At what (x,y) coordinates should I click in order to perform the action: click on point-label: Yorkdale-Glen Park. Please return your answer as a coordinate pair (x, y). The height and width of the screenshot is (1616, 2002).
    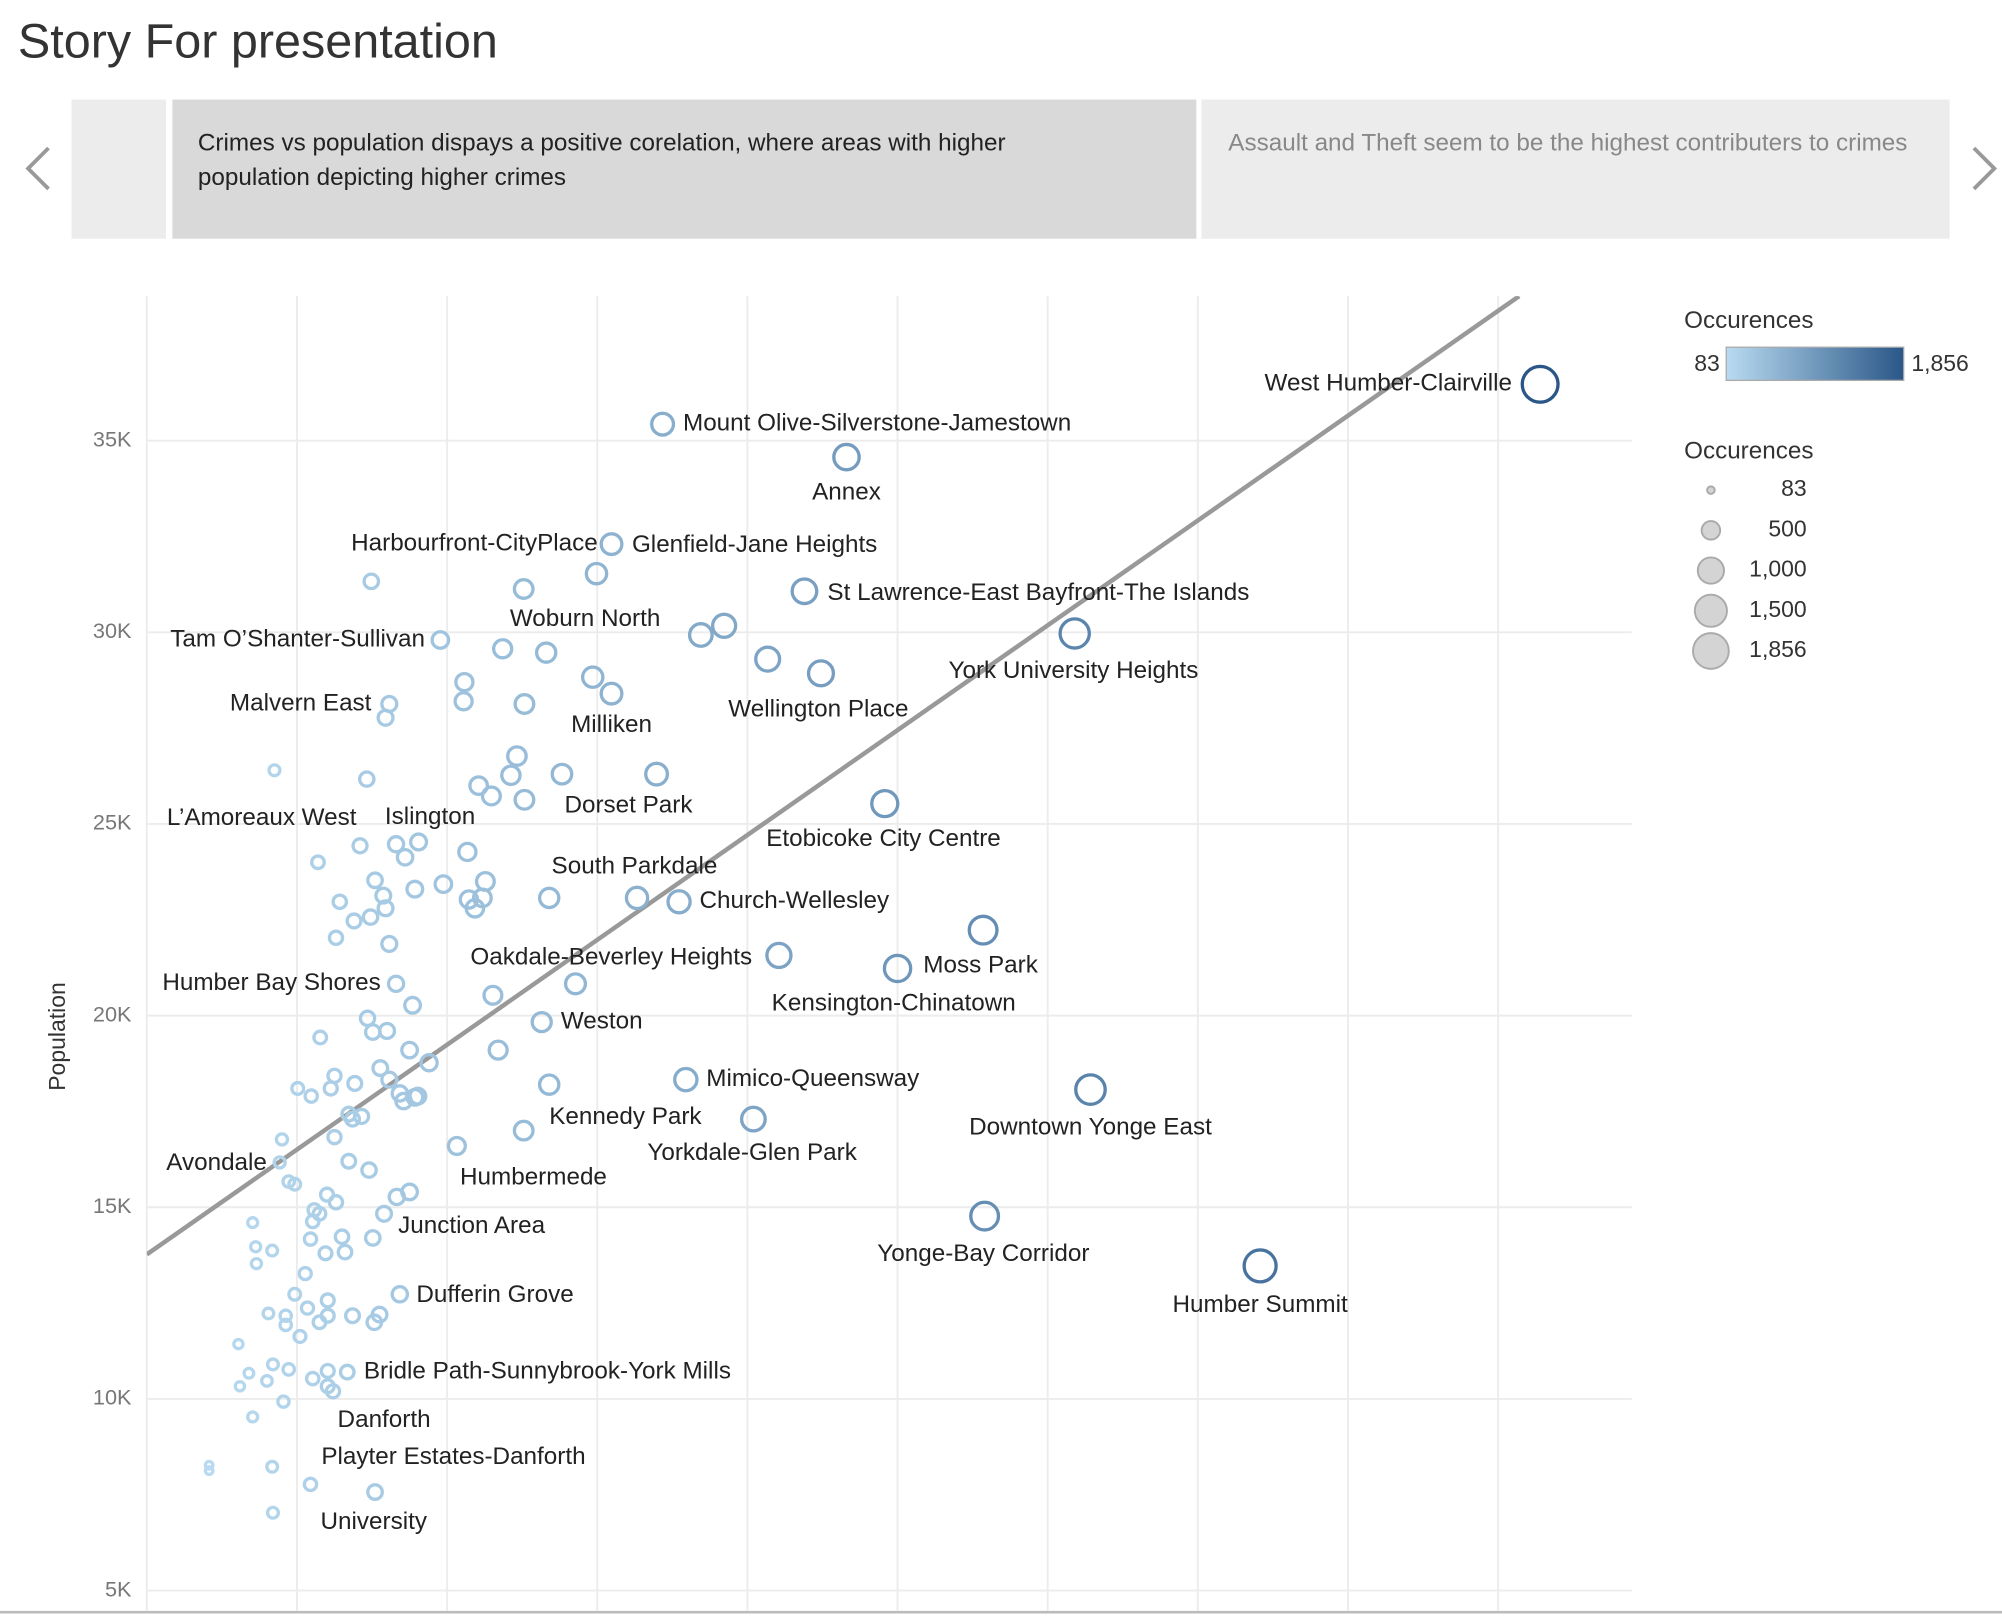
    Looking at the image, I should click on (752, 1152).